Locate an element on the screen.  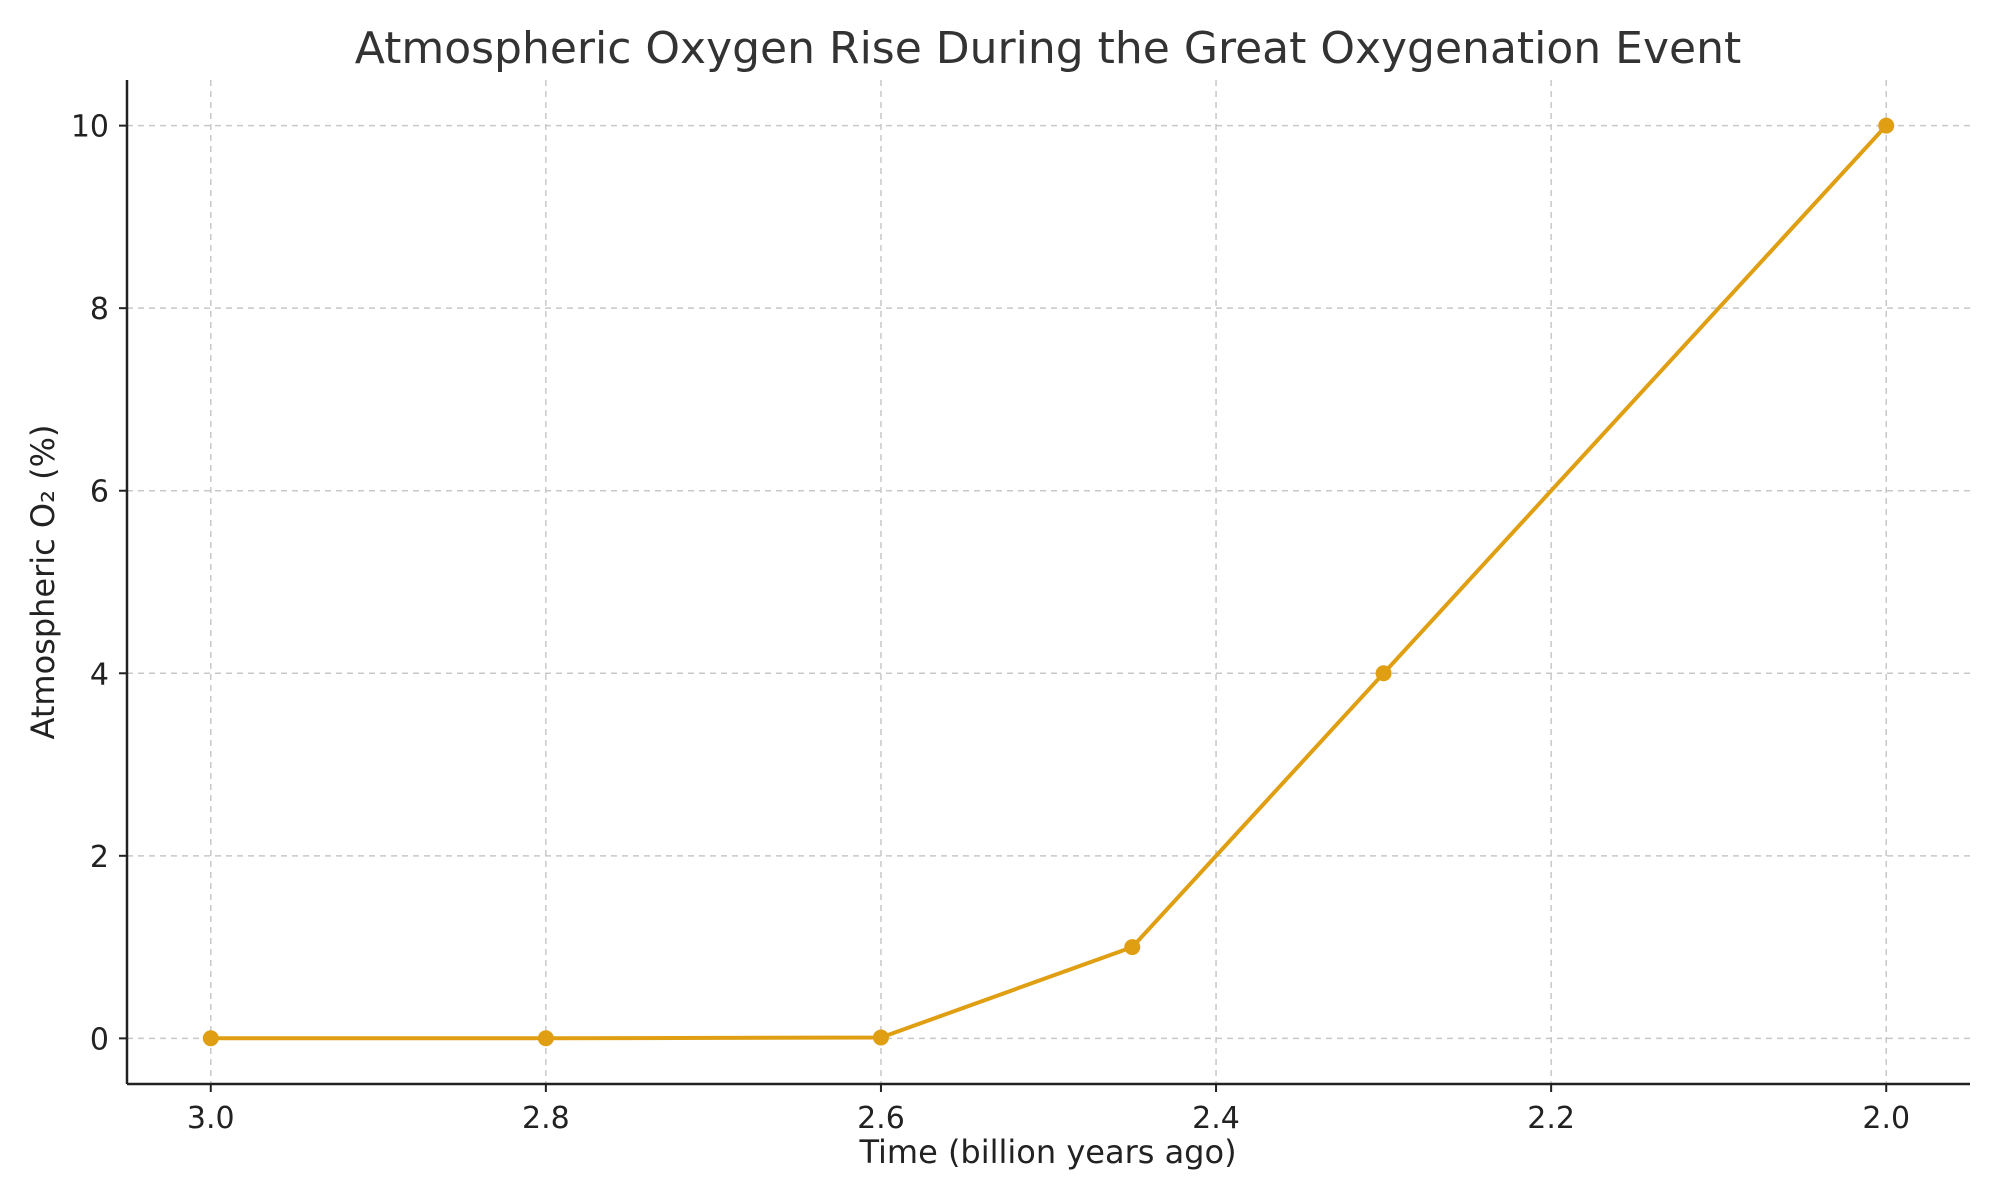
y-tick-label: 2 is located at coordinates (99, 857).